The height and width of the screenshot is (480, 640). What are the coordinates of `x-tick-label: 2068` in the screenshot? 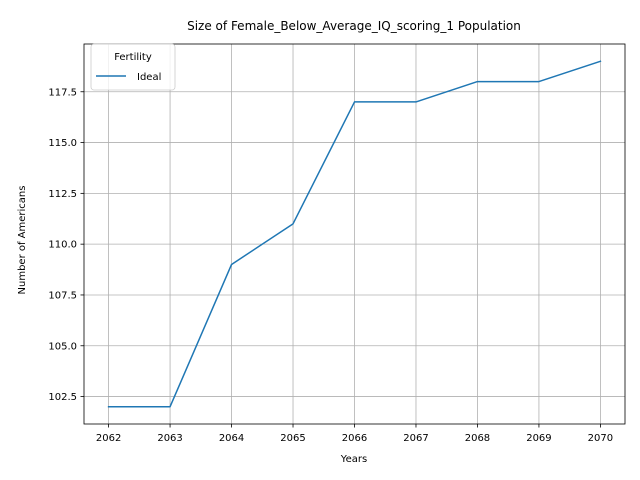 It's located at (477, 438).